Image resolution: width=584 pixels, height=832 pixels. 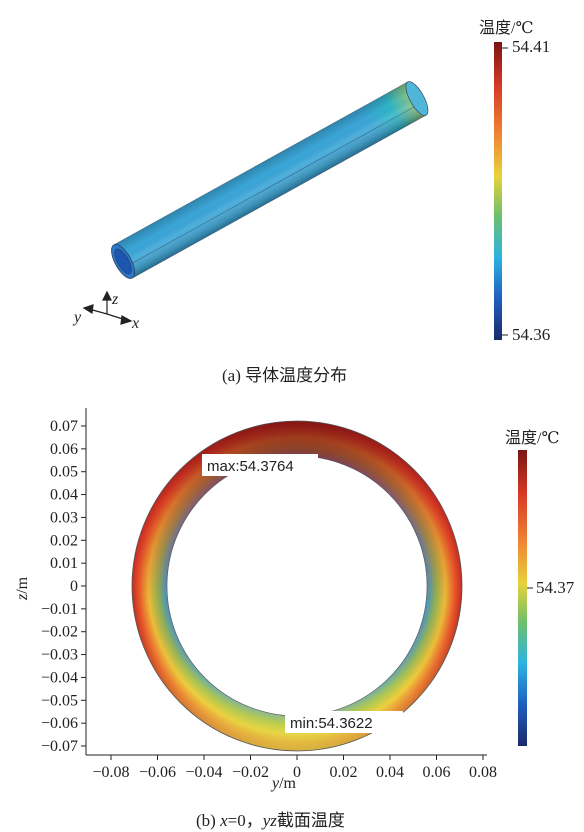 I want to click on panel-b-caption: (b) x=0，yz截面温度, so click(x=270, y=820).